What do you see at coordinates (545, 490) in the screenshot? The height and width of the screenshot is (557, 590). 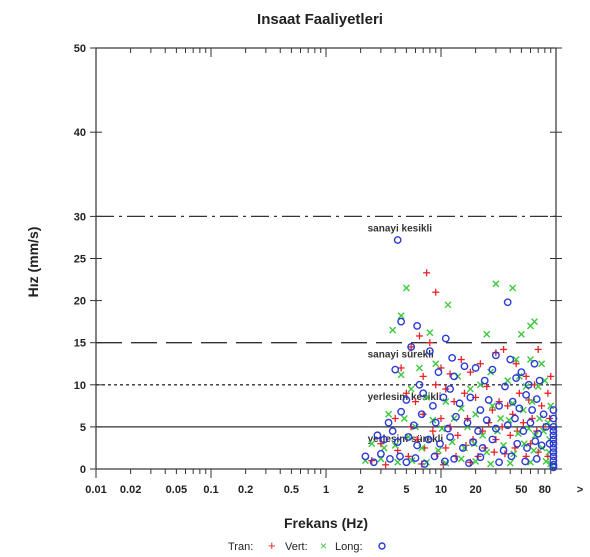 I see `x-tick-label: 80` at bounding box center [545, 490].